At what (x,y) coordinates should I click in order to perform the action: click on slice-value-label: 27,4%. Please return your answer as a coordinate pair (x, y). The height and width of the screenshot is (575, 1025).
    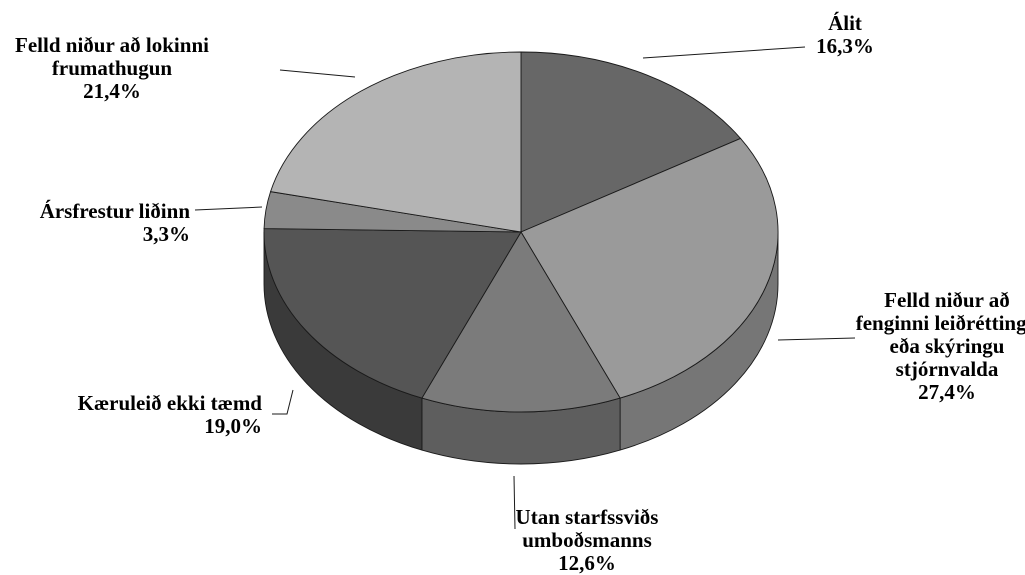
    Looking at the image, I should click on (947, 392).